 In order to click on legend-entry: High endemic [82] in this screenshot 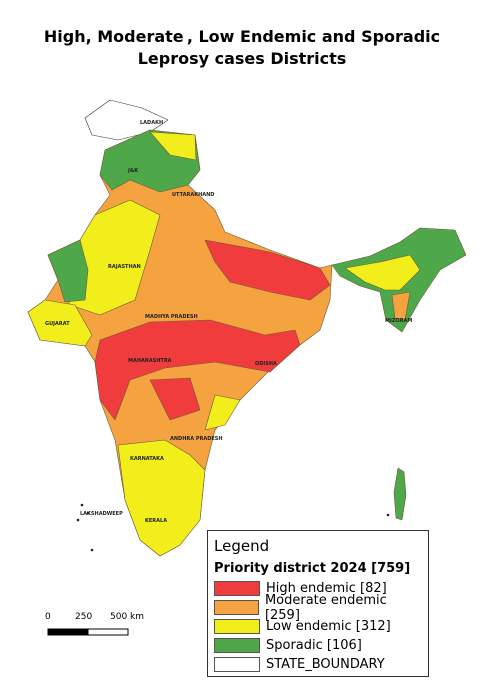, I will do `click(318, 588)`.